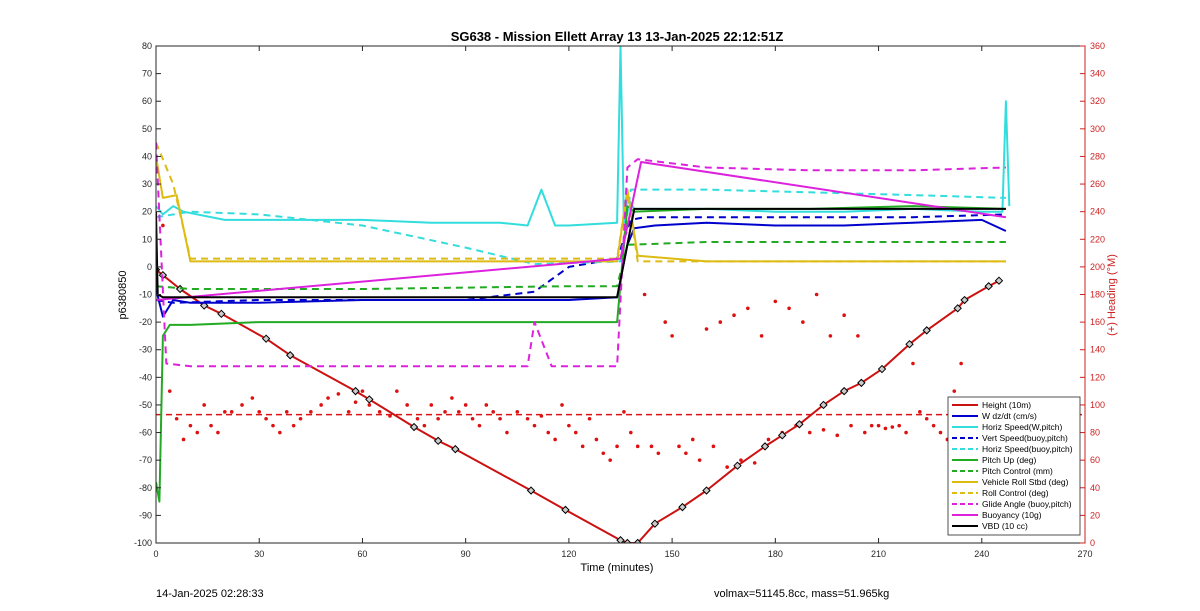 Image resolution: width=1200 pixels, height=611 pixels. Describe the element at coordinates (1097, 74) in the screenshot. I see `y2-tick-label: 340` at that location.